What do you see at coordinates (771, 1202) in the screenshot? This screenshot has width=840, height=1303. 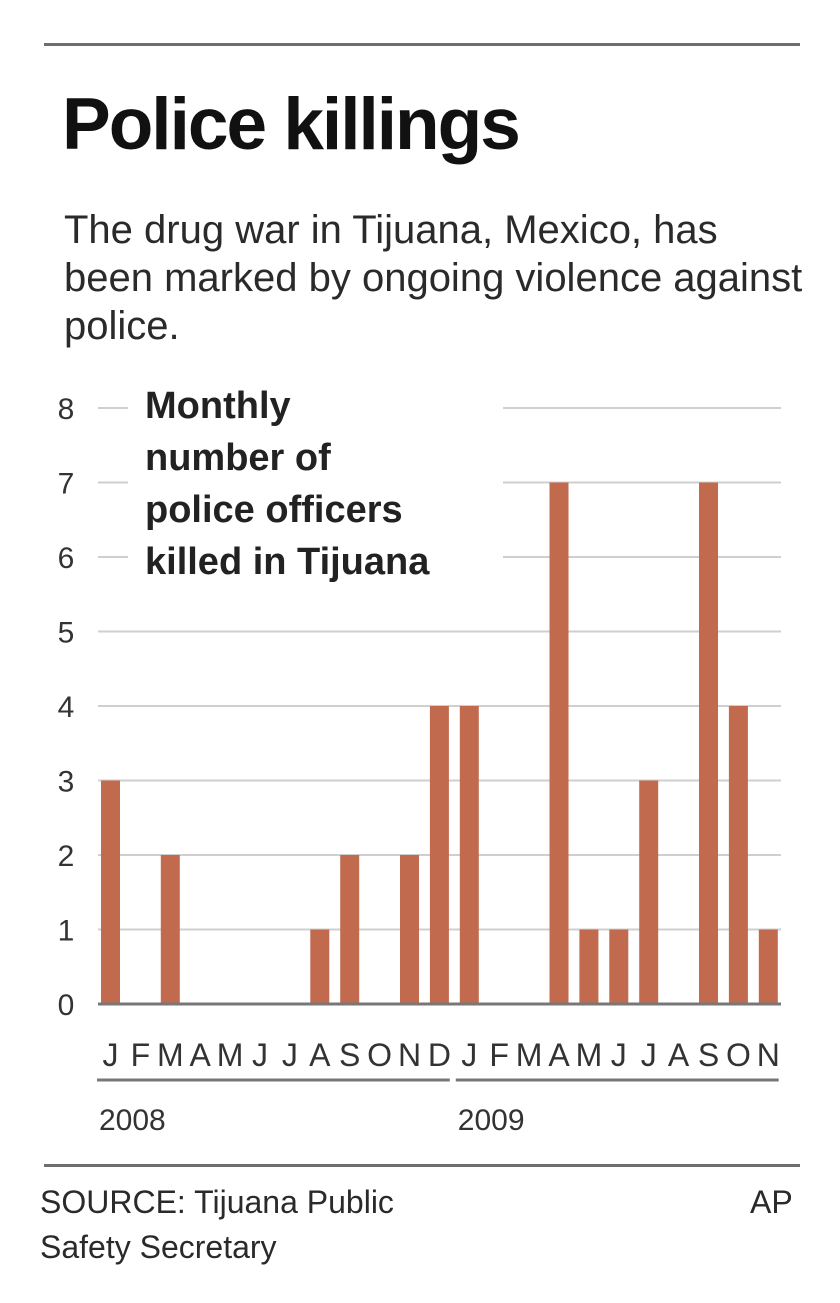 I see `credit-label: AP` at bounding box center [771, 1202].